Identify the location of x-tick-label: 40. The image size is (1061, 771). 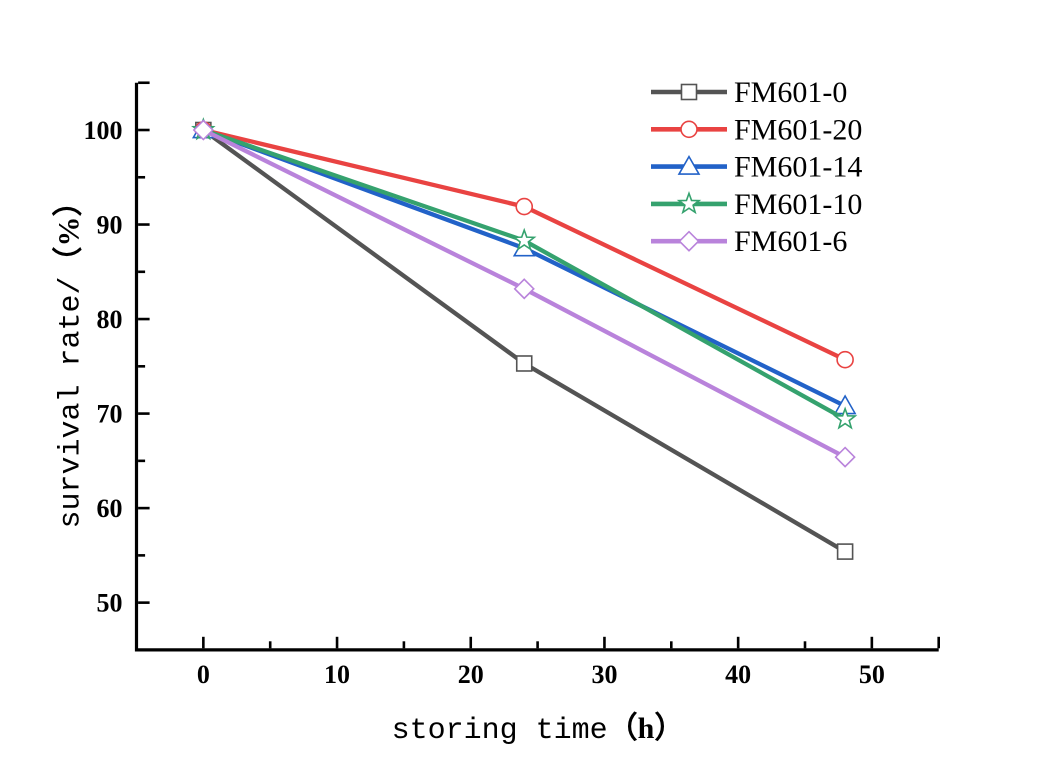
(738, 674).